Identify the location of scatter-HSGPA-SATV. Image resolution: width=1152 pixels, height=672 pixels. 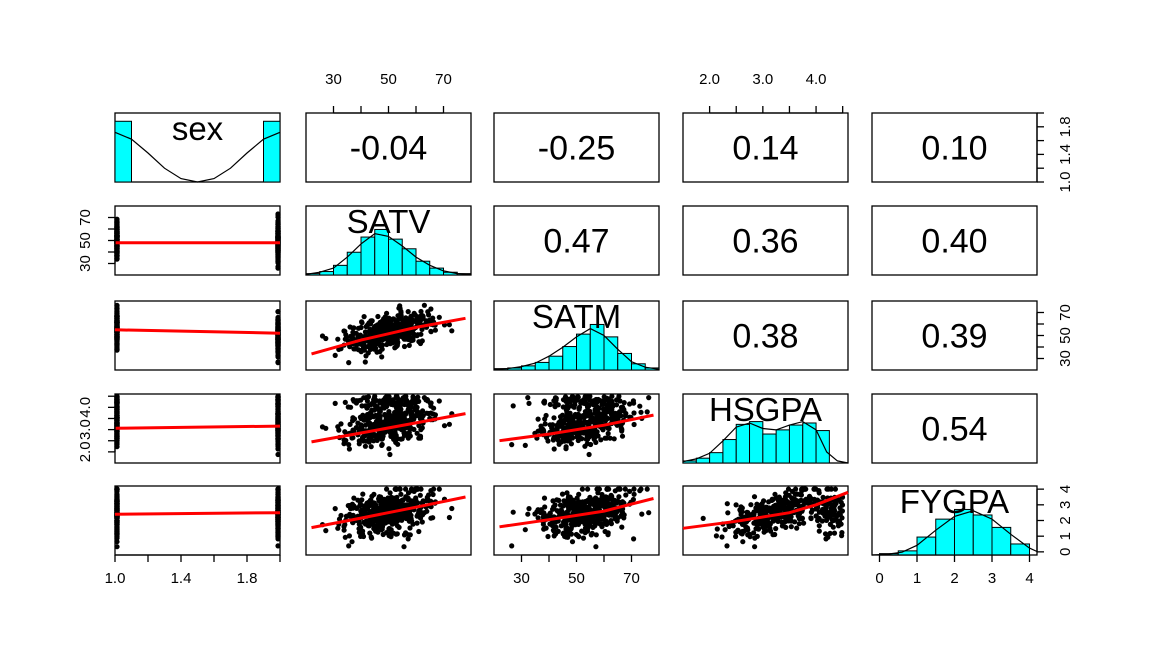
(387, 425).